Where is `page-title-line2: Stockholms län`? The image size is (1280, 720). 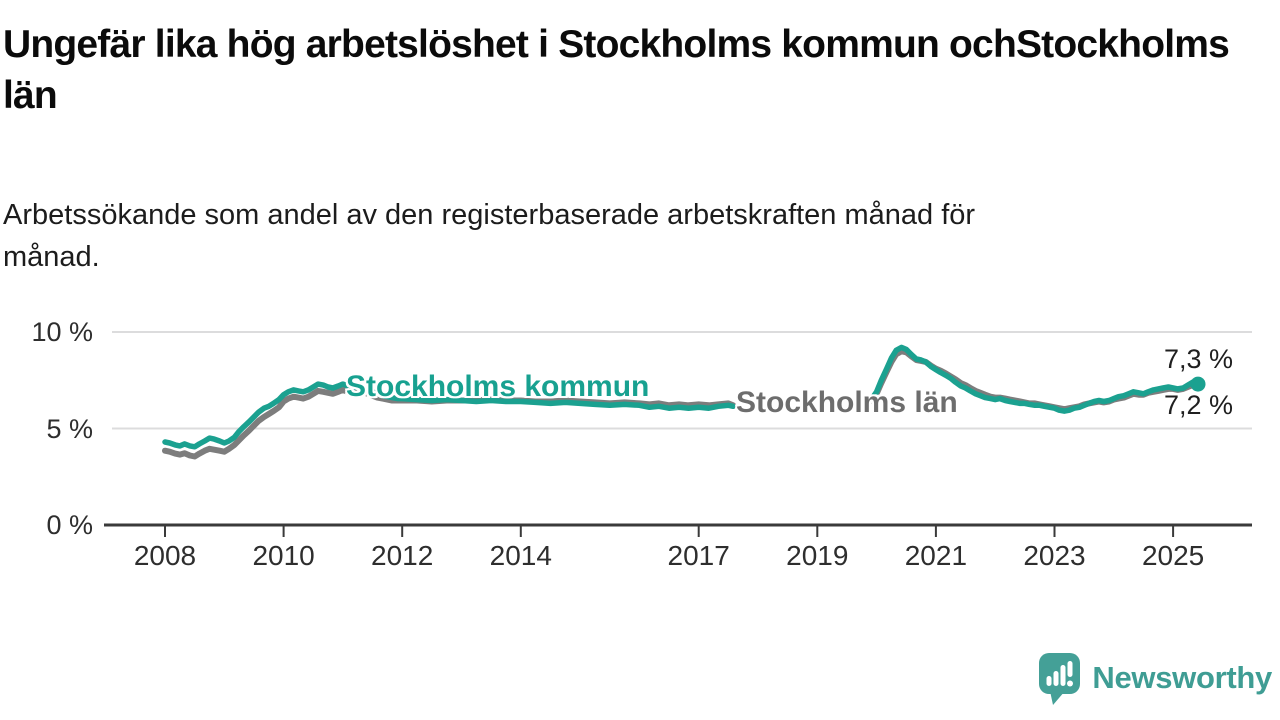 page-title-line2: Stockholms län is located at coordinates (616, 70).